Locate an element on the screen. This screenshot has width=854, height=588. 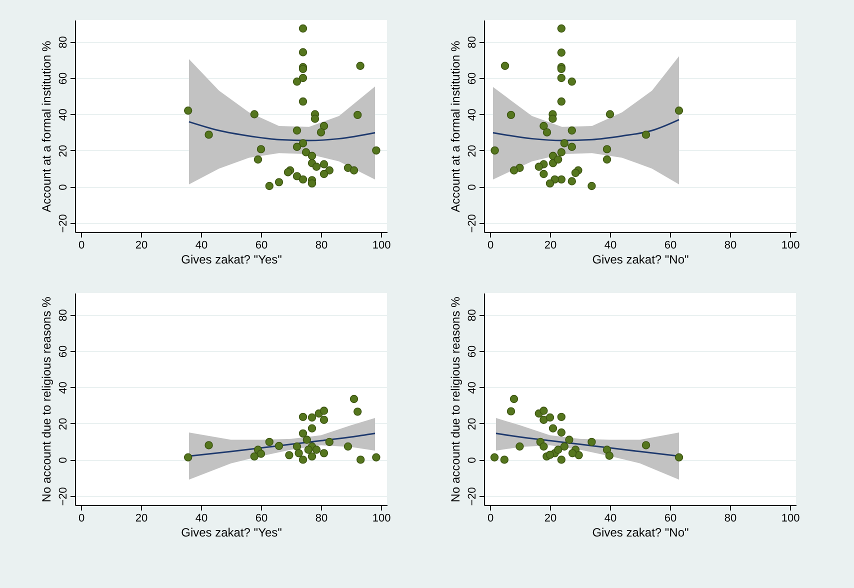
x-axis-title: Gives zakat? "No" is located at coordinates (640, 259).